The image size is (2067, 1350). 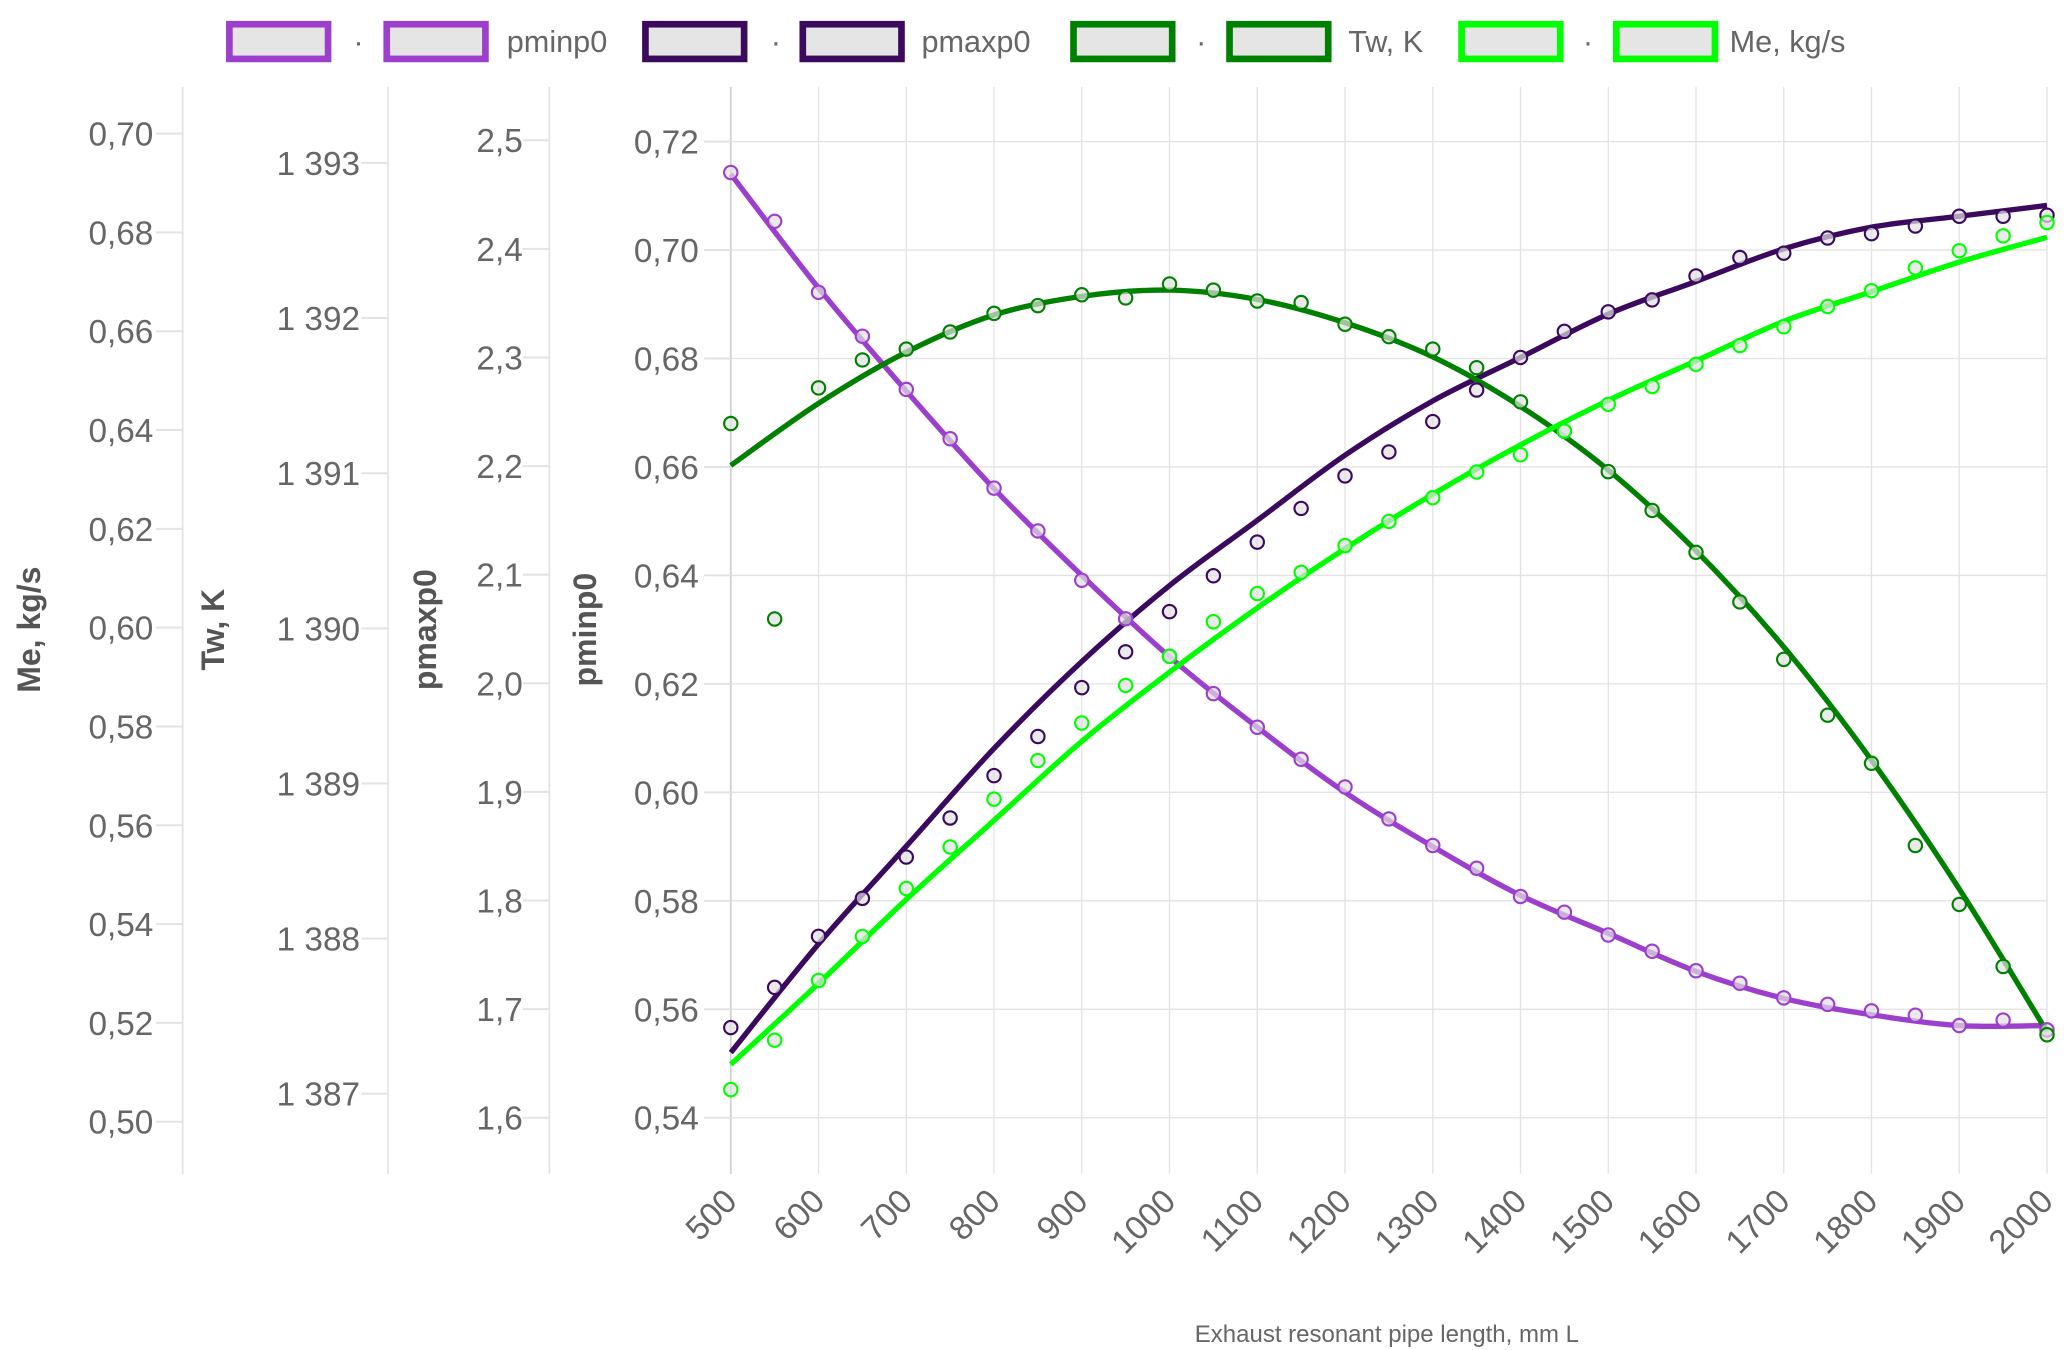 I want to click on legend-label: Tw, K, so click(x=1386, y=42).